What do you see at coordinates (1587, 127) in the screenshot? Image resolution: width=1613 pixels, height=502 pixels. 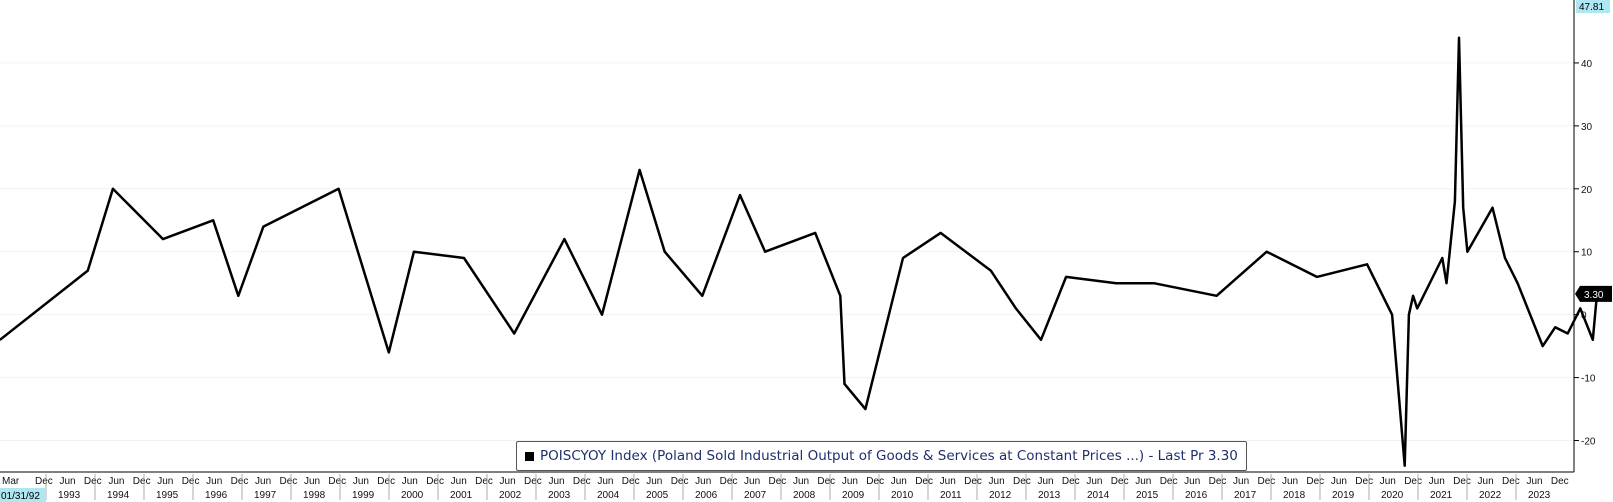 I see `y-tick-label: 30` at bounding box center [1587, 127].